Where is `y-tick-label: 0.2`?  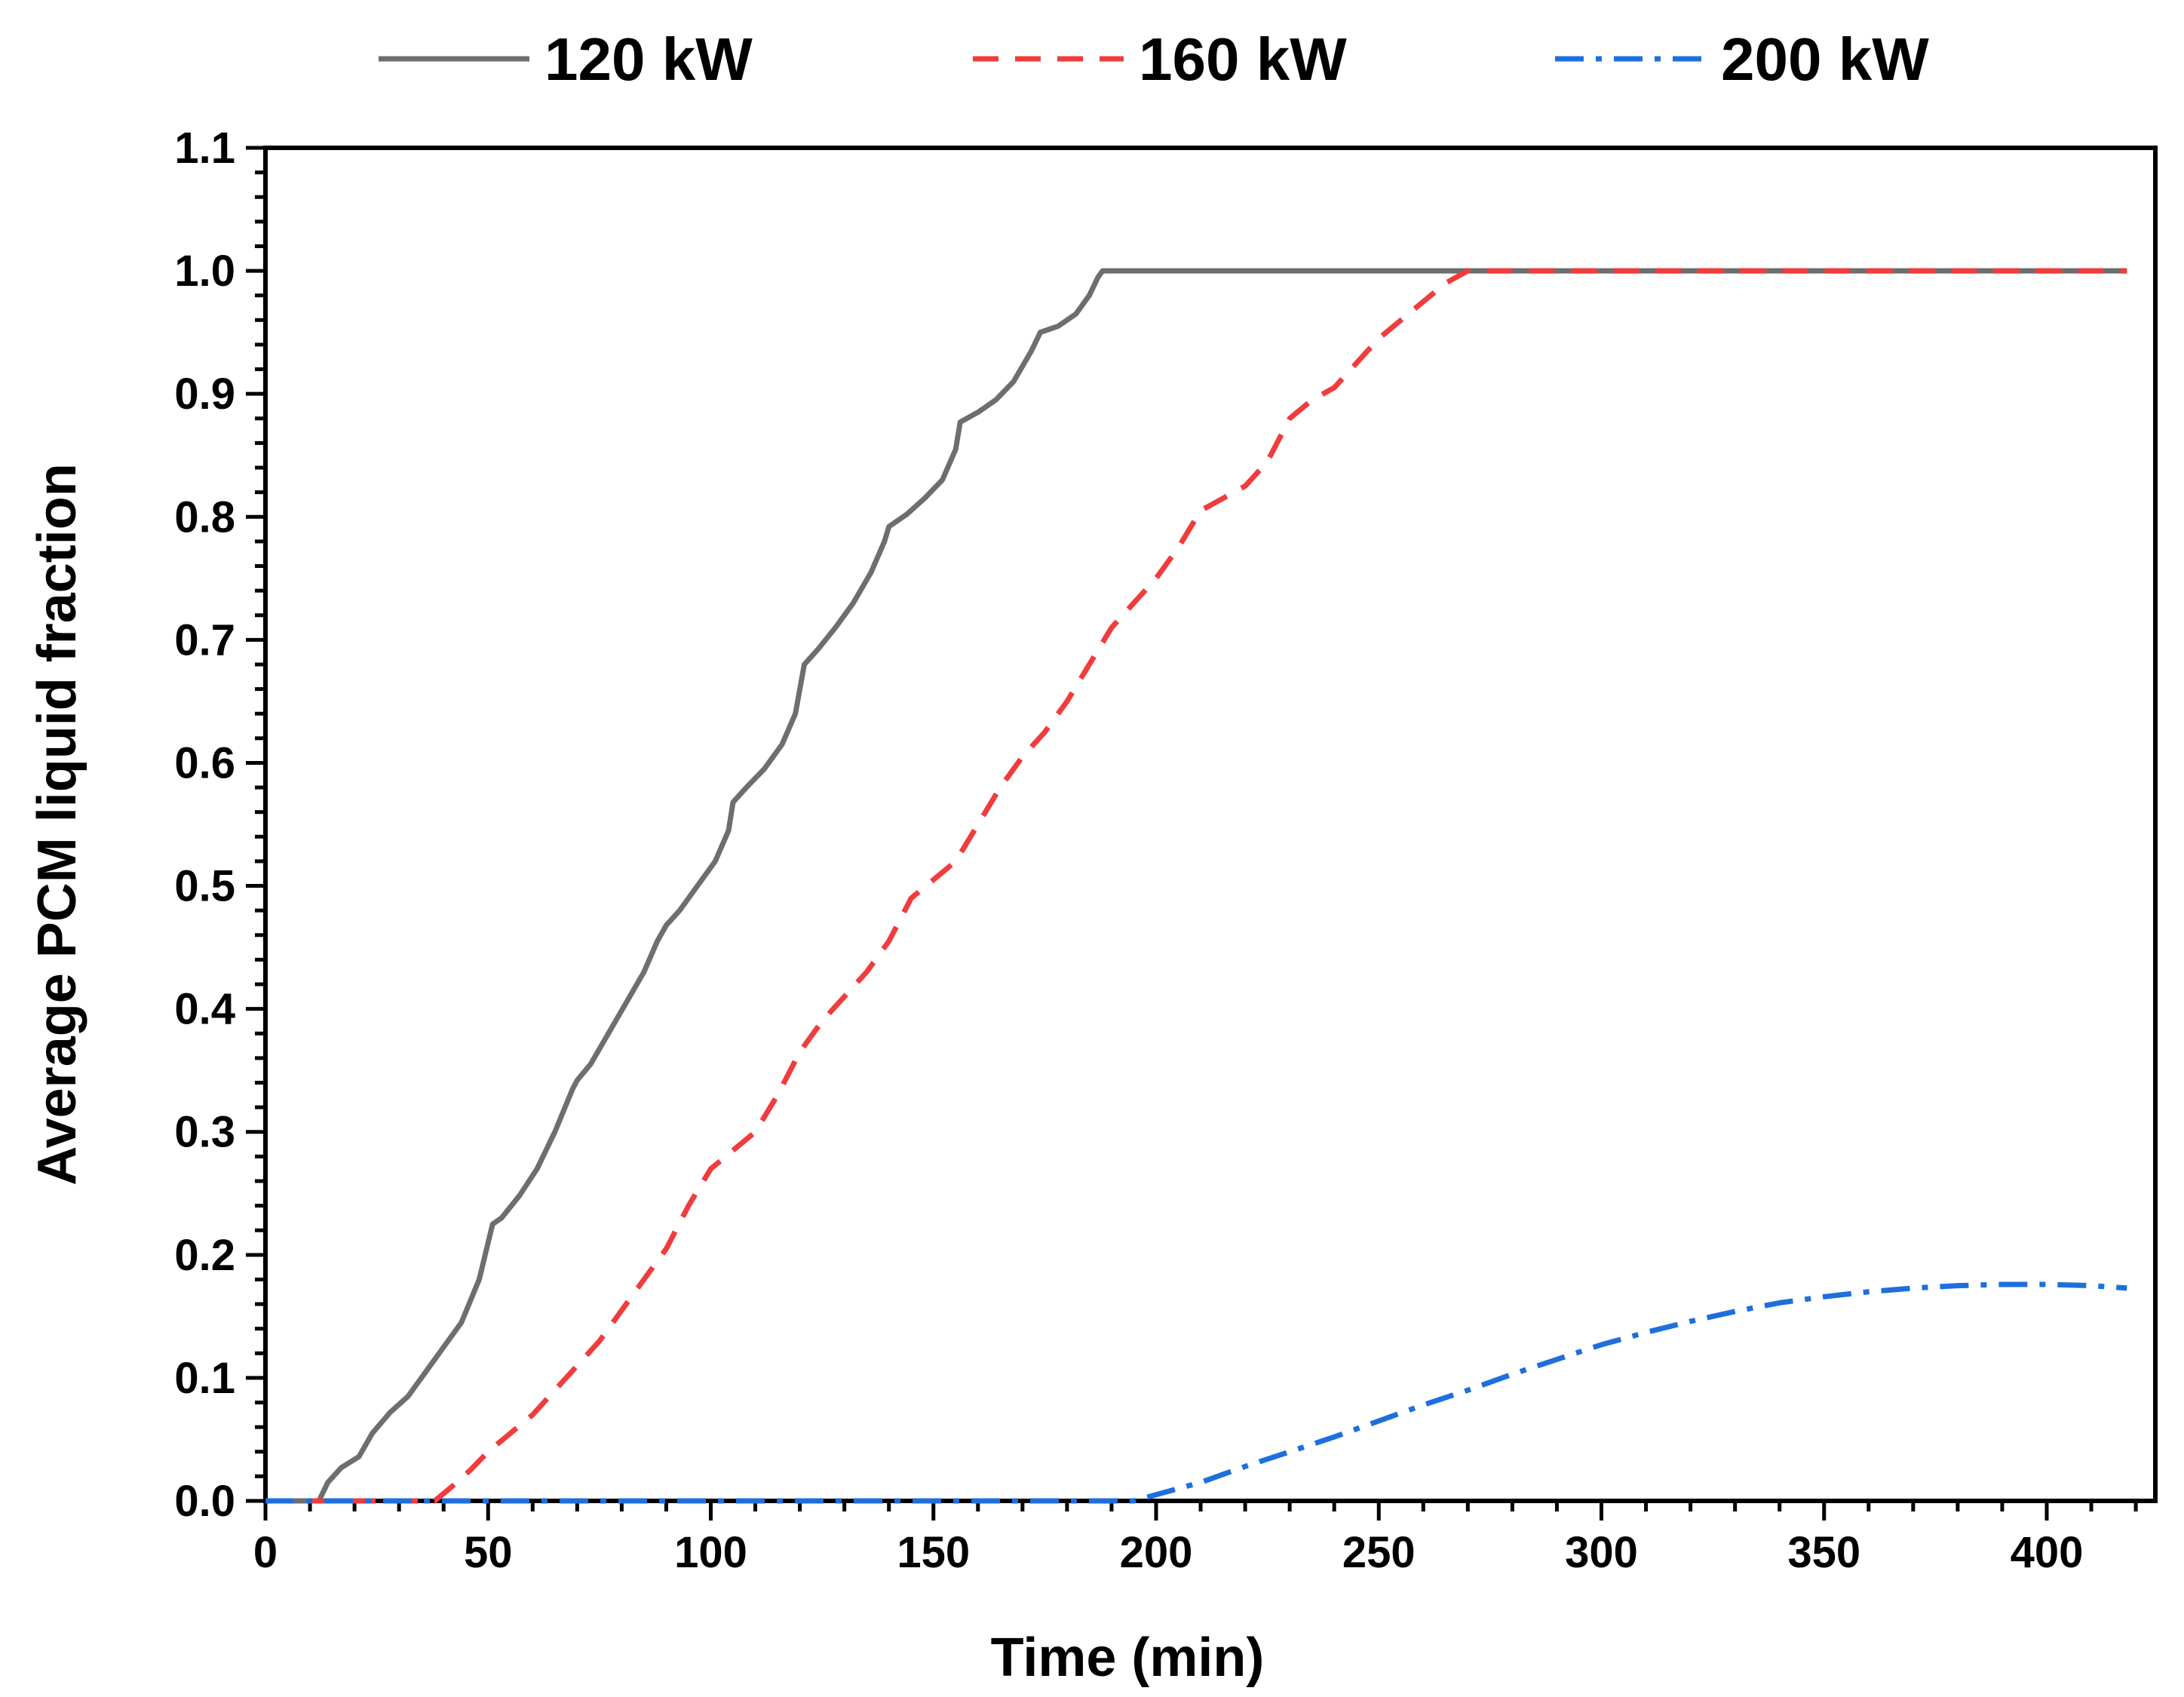
y-tick-label: 0.2 is located at coordinates (204, 1256).